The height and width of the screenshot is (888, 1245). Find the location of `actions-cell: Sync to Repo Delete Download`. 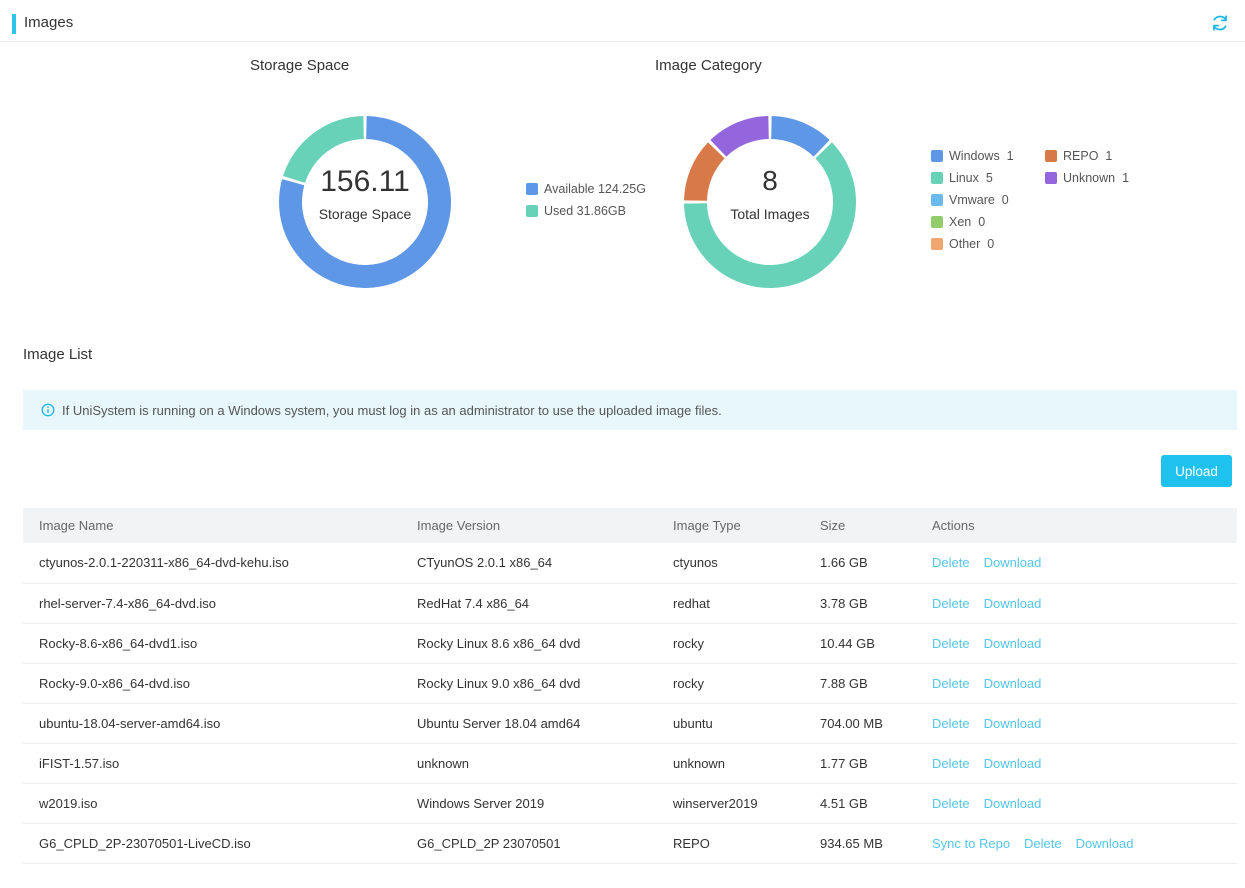

actions-cell: Sync to Repo Delete Download is located at coordinates (1076, 843).